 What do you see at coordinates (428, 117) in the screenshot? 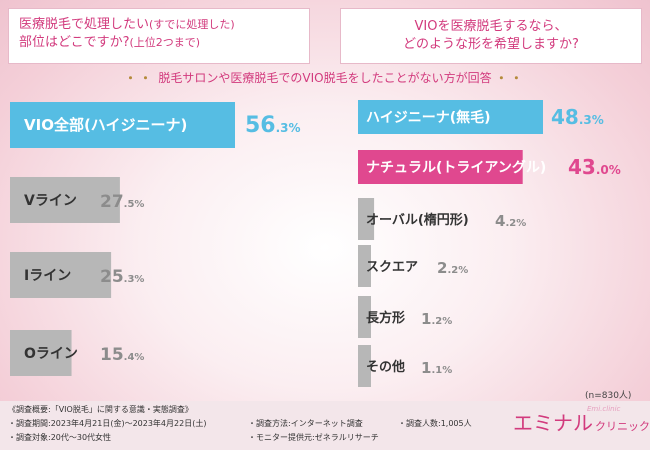
I see `bar-right-label-0: ハイジニーナ(無毛)` at bounding box center [428, 117].